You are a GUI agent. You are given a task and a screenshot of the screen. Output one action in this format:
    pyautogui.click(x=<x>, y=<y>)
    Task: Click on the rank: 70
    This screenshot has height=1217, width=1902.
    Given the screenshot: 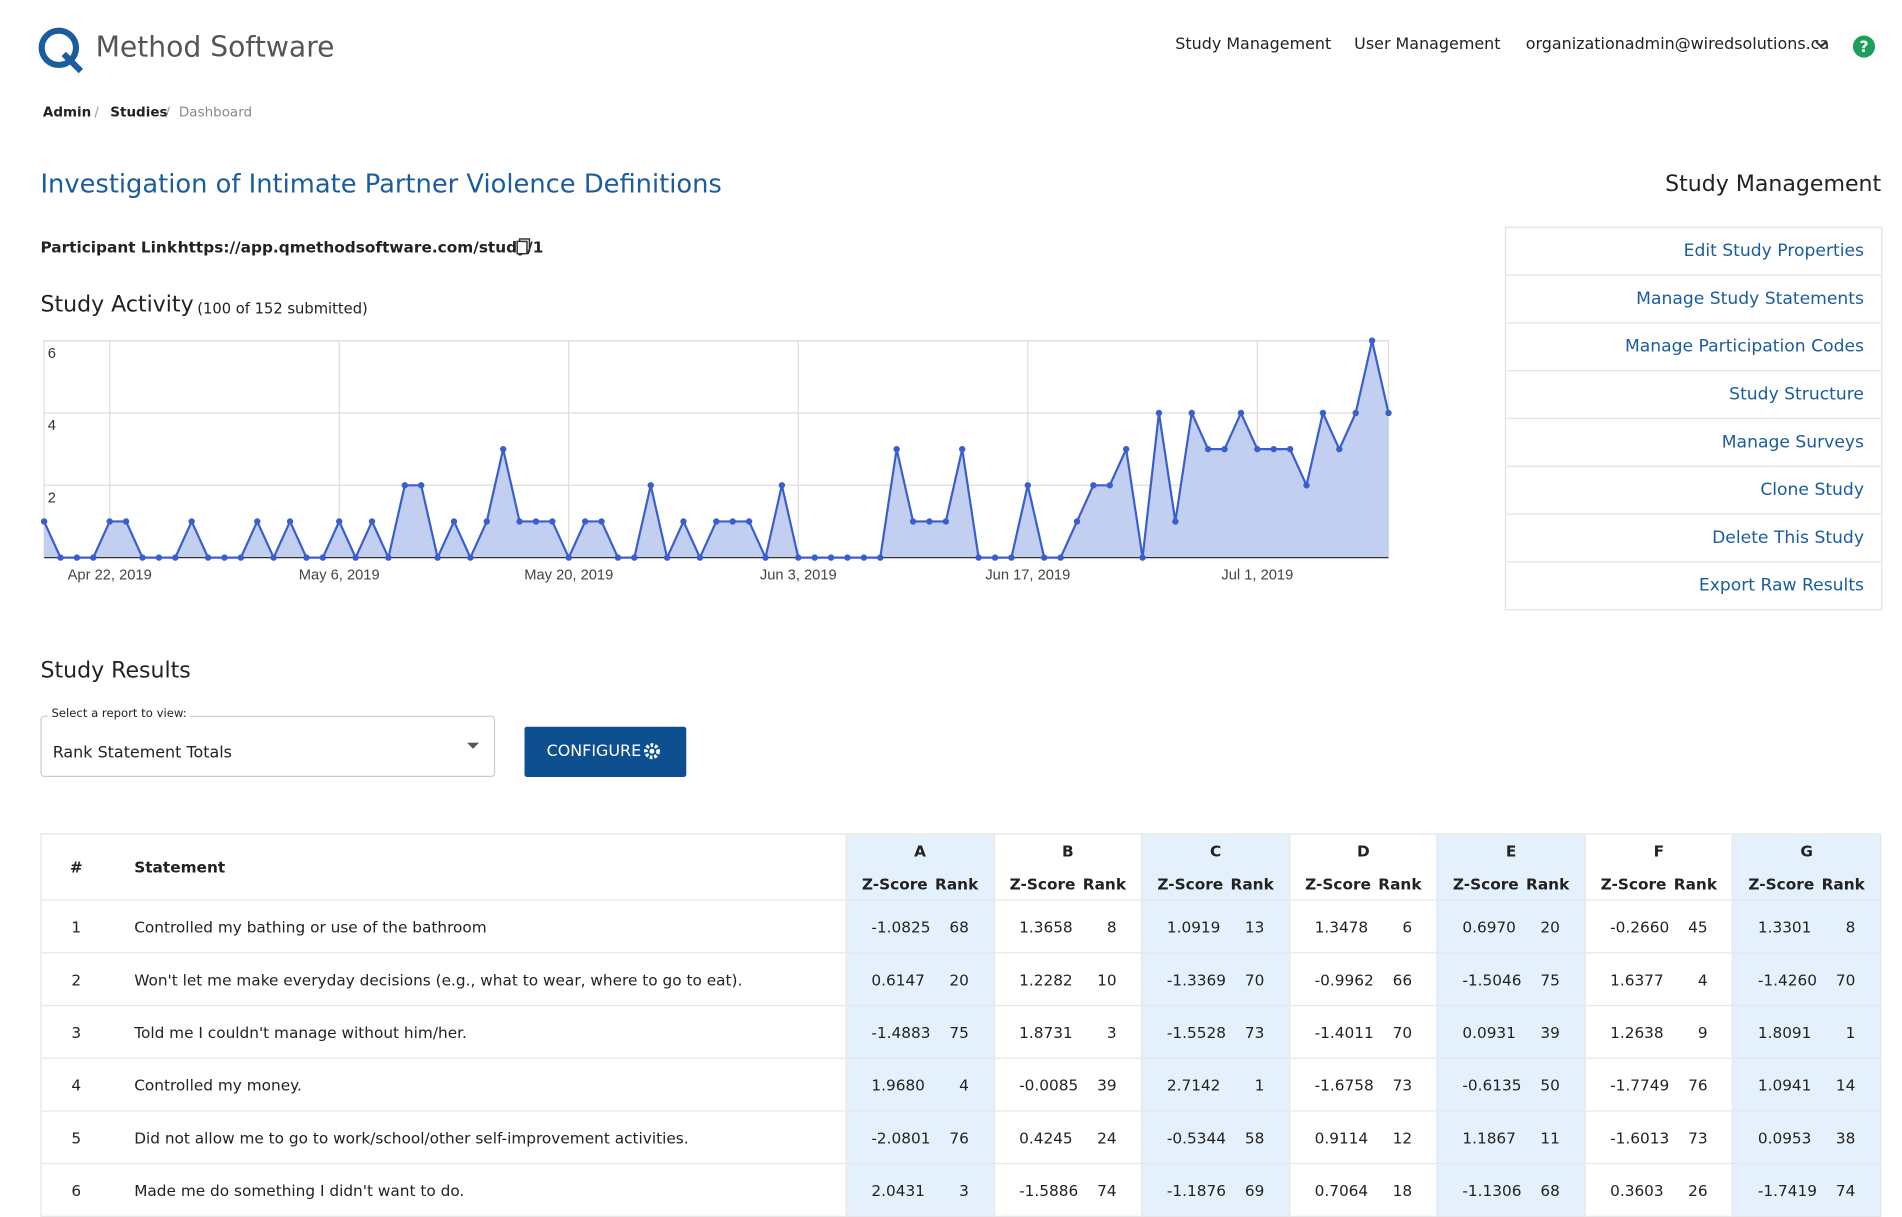 What is the action you would take?
    pyautogui.click(x=1254, y=979)
    